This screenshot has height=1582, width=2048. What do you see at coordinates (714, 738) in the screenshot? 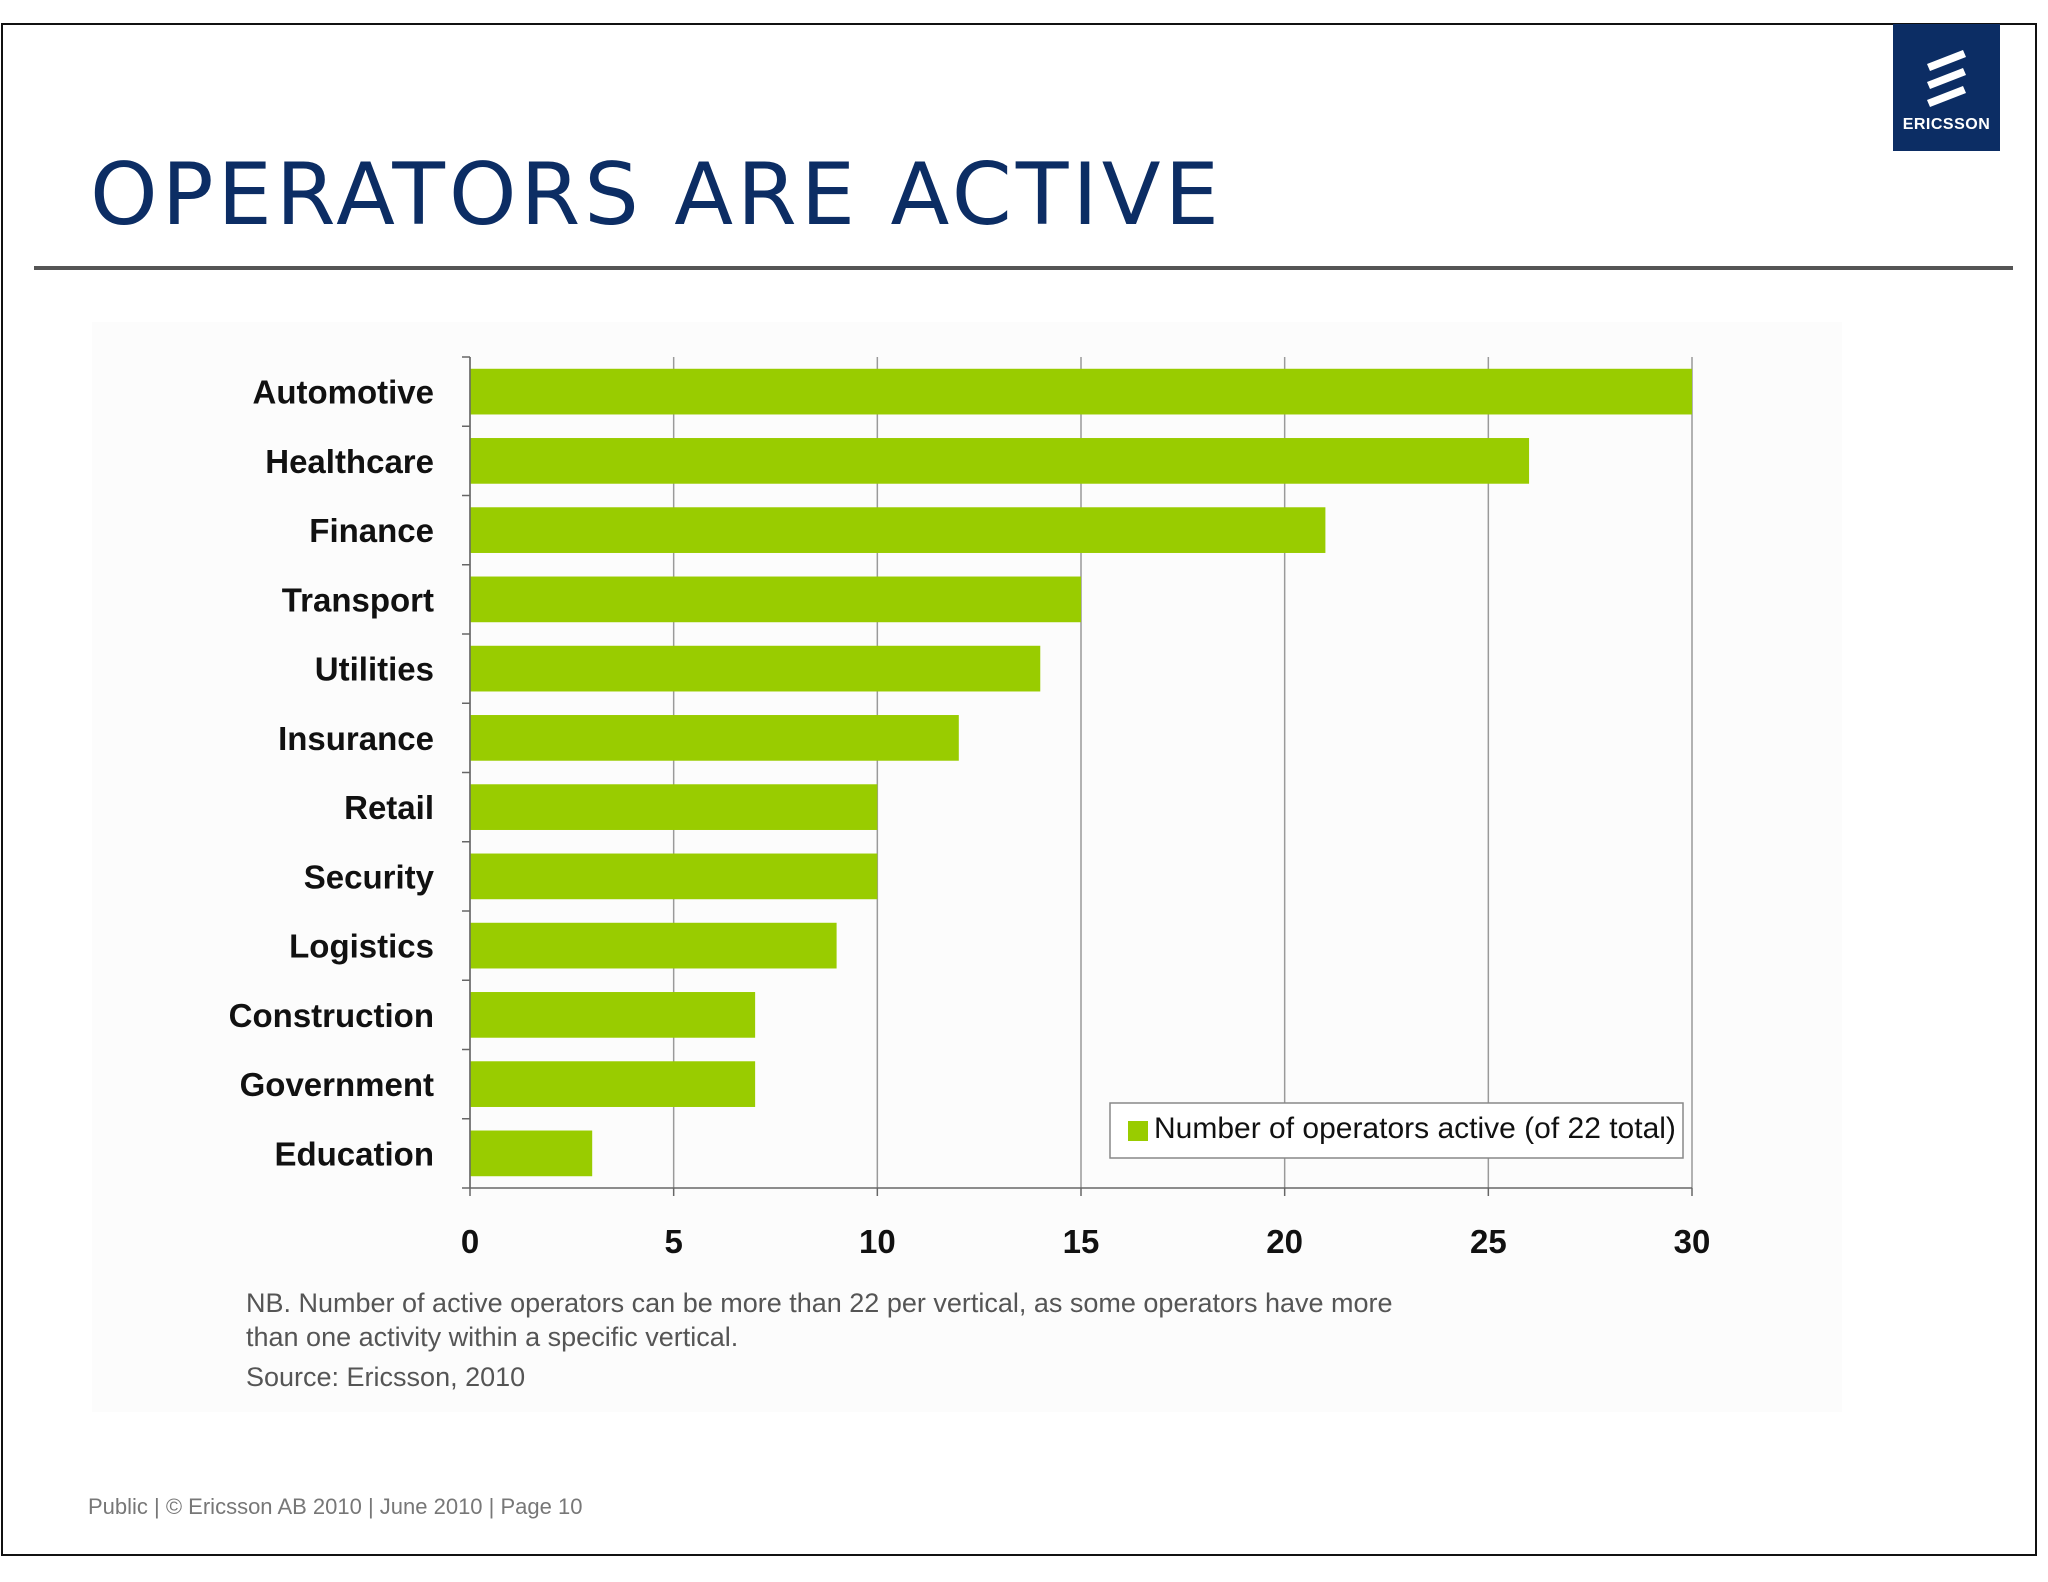
I see `bar-insurance` at bounding box center [714, 738].